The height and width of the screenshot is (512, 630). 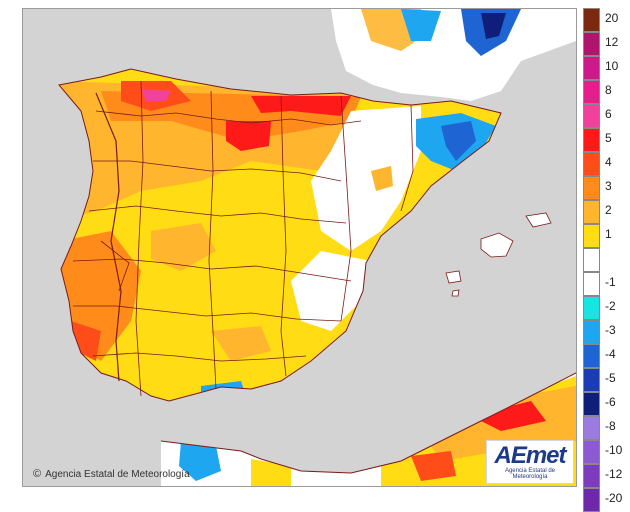 What do you see at coordinates (421, 25) in the screenshot?
I see `france-cool-patch` at bounding box center [421, 25].